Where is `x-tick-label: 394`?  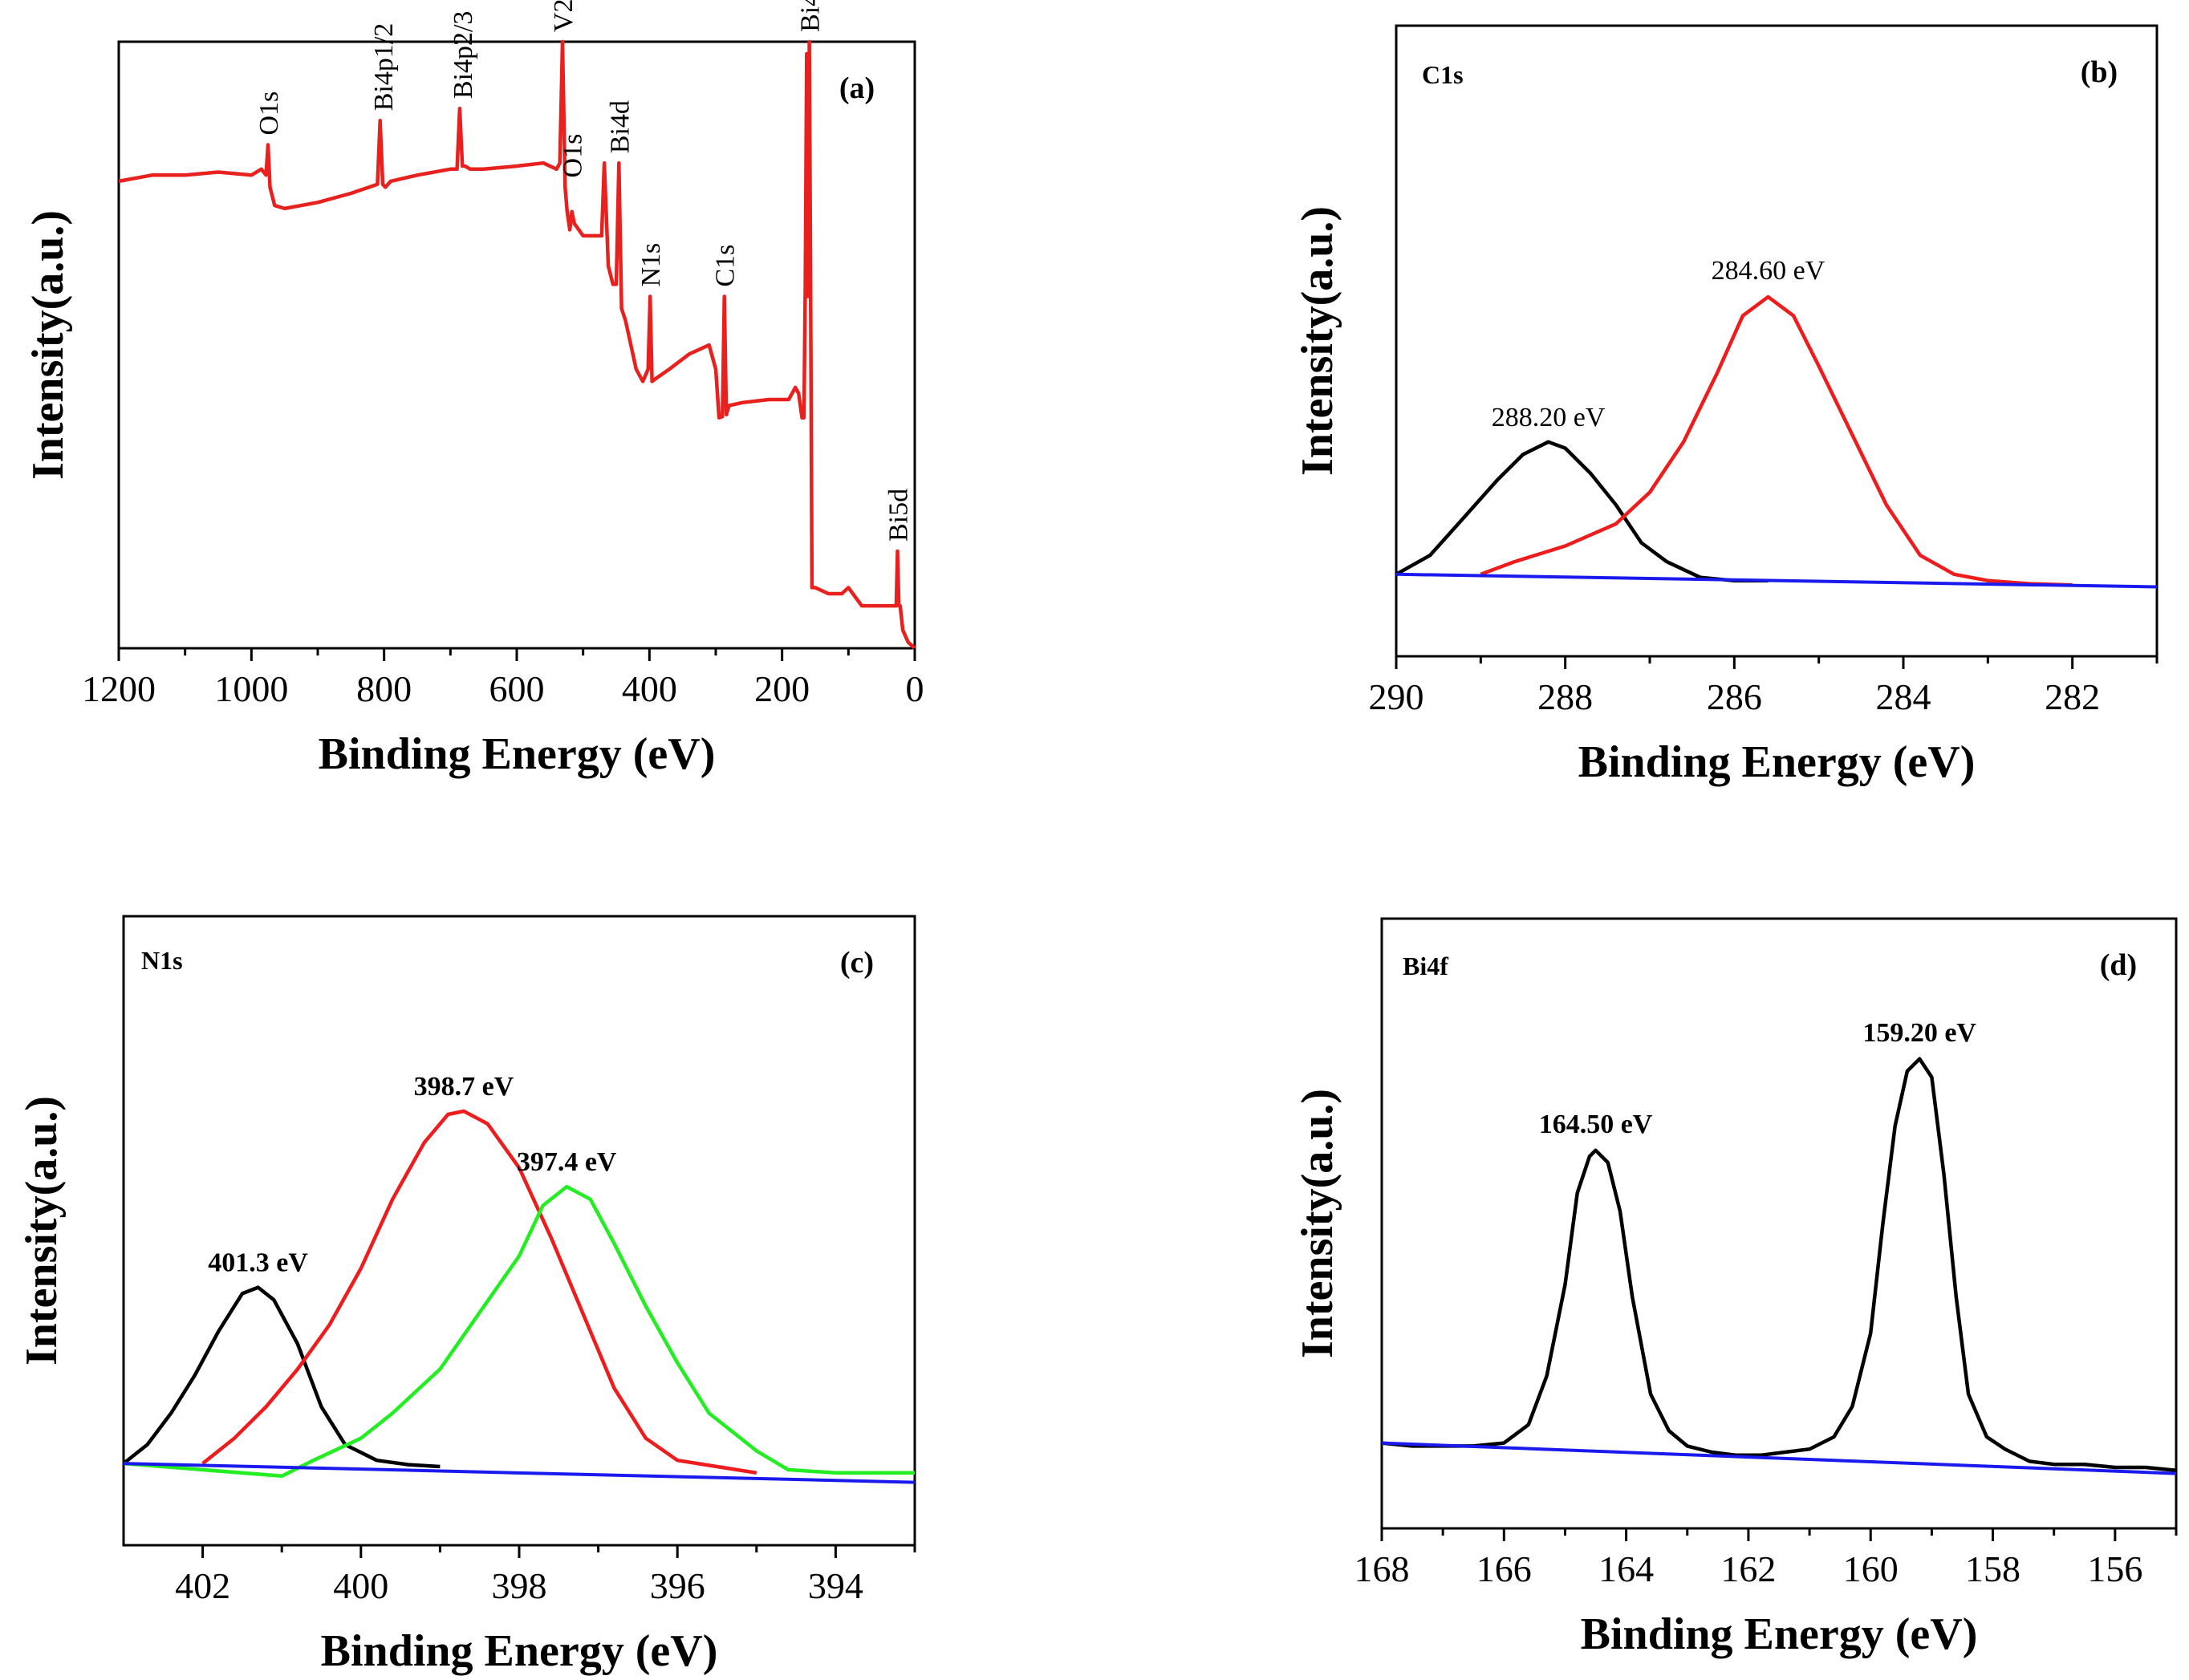
x-tick-label: 394 is located at coordinates (835, 1585).